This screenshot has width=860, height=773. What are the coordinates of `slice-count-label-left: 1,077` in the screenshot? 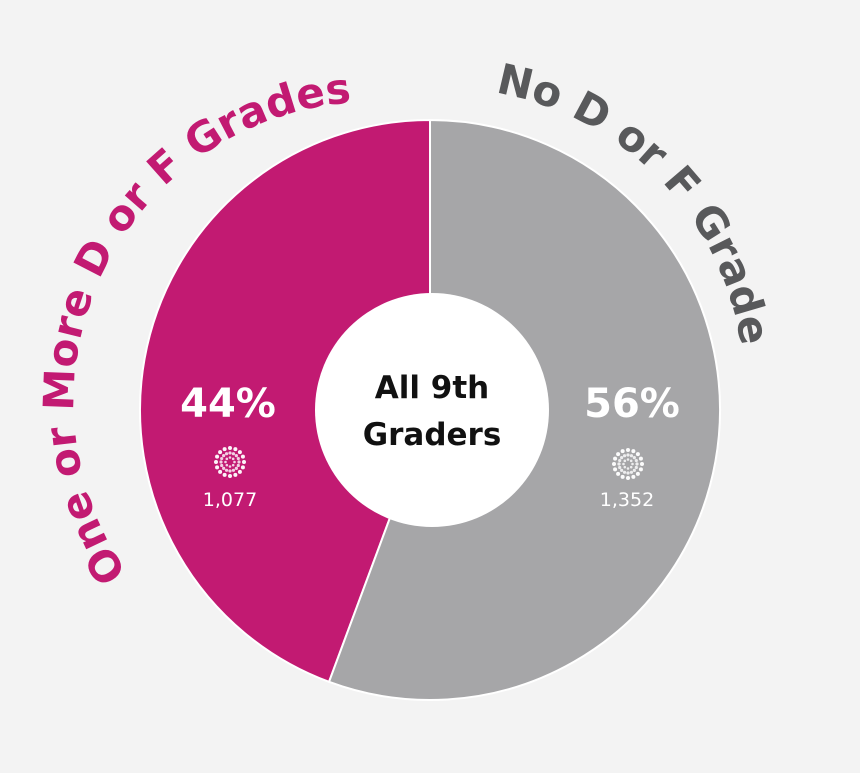 It's located at (230, 500).